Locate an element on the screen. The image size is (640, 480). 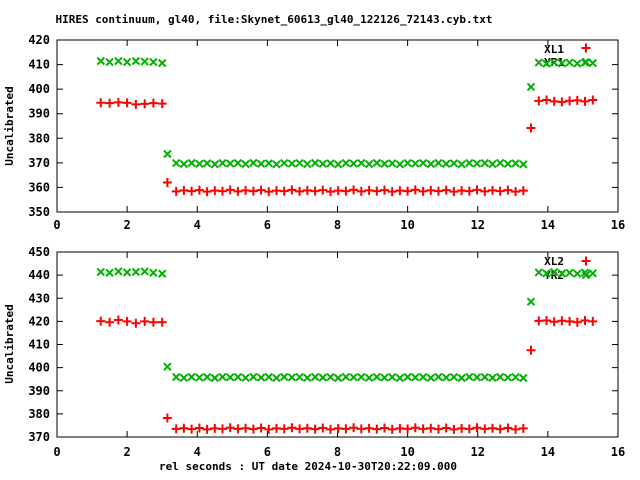
y-axis-label-top: Uncalibrated is located at coordinates (9, 125).